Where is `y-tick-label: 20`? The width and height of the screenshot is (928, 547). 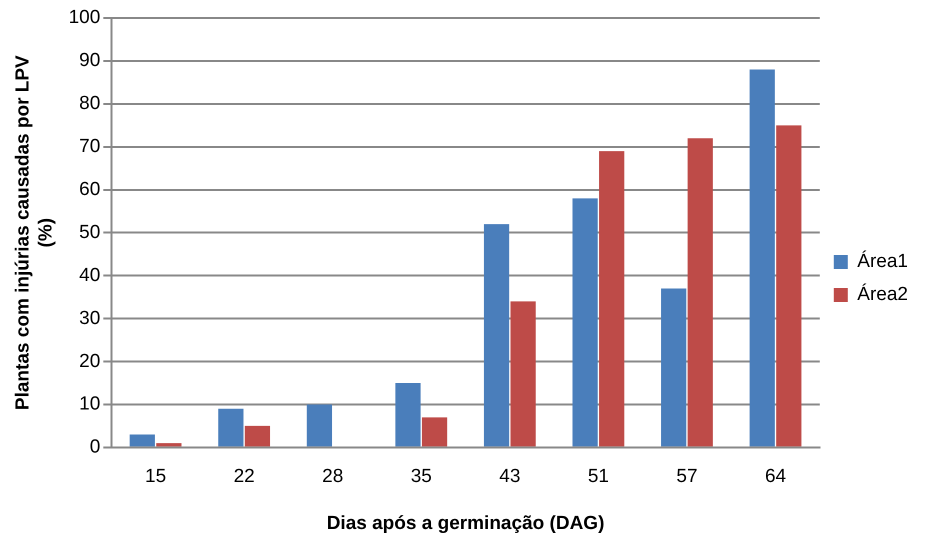 y-tick-label: 20 is located at coordinates (89, 361).